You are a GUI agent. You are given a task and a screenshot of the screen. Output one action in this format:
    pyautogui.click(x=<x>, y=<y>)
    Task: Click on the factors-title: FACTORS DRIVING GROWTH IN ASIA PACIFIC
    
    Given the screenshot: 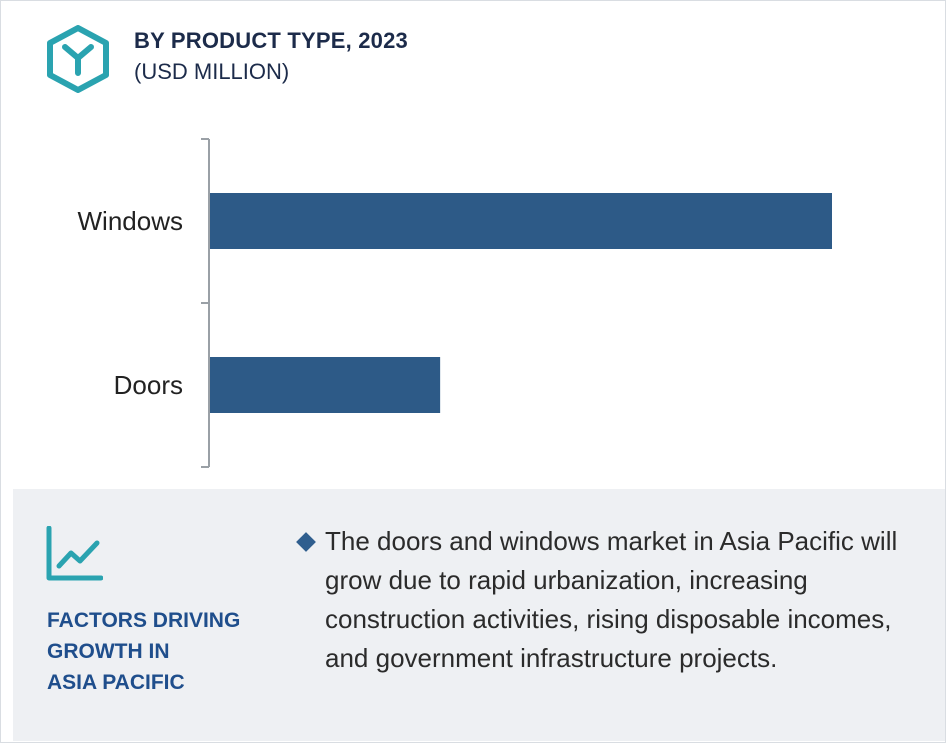 What is the action you would take?
    pyautogui.click(x=162, y=651)
    